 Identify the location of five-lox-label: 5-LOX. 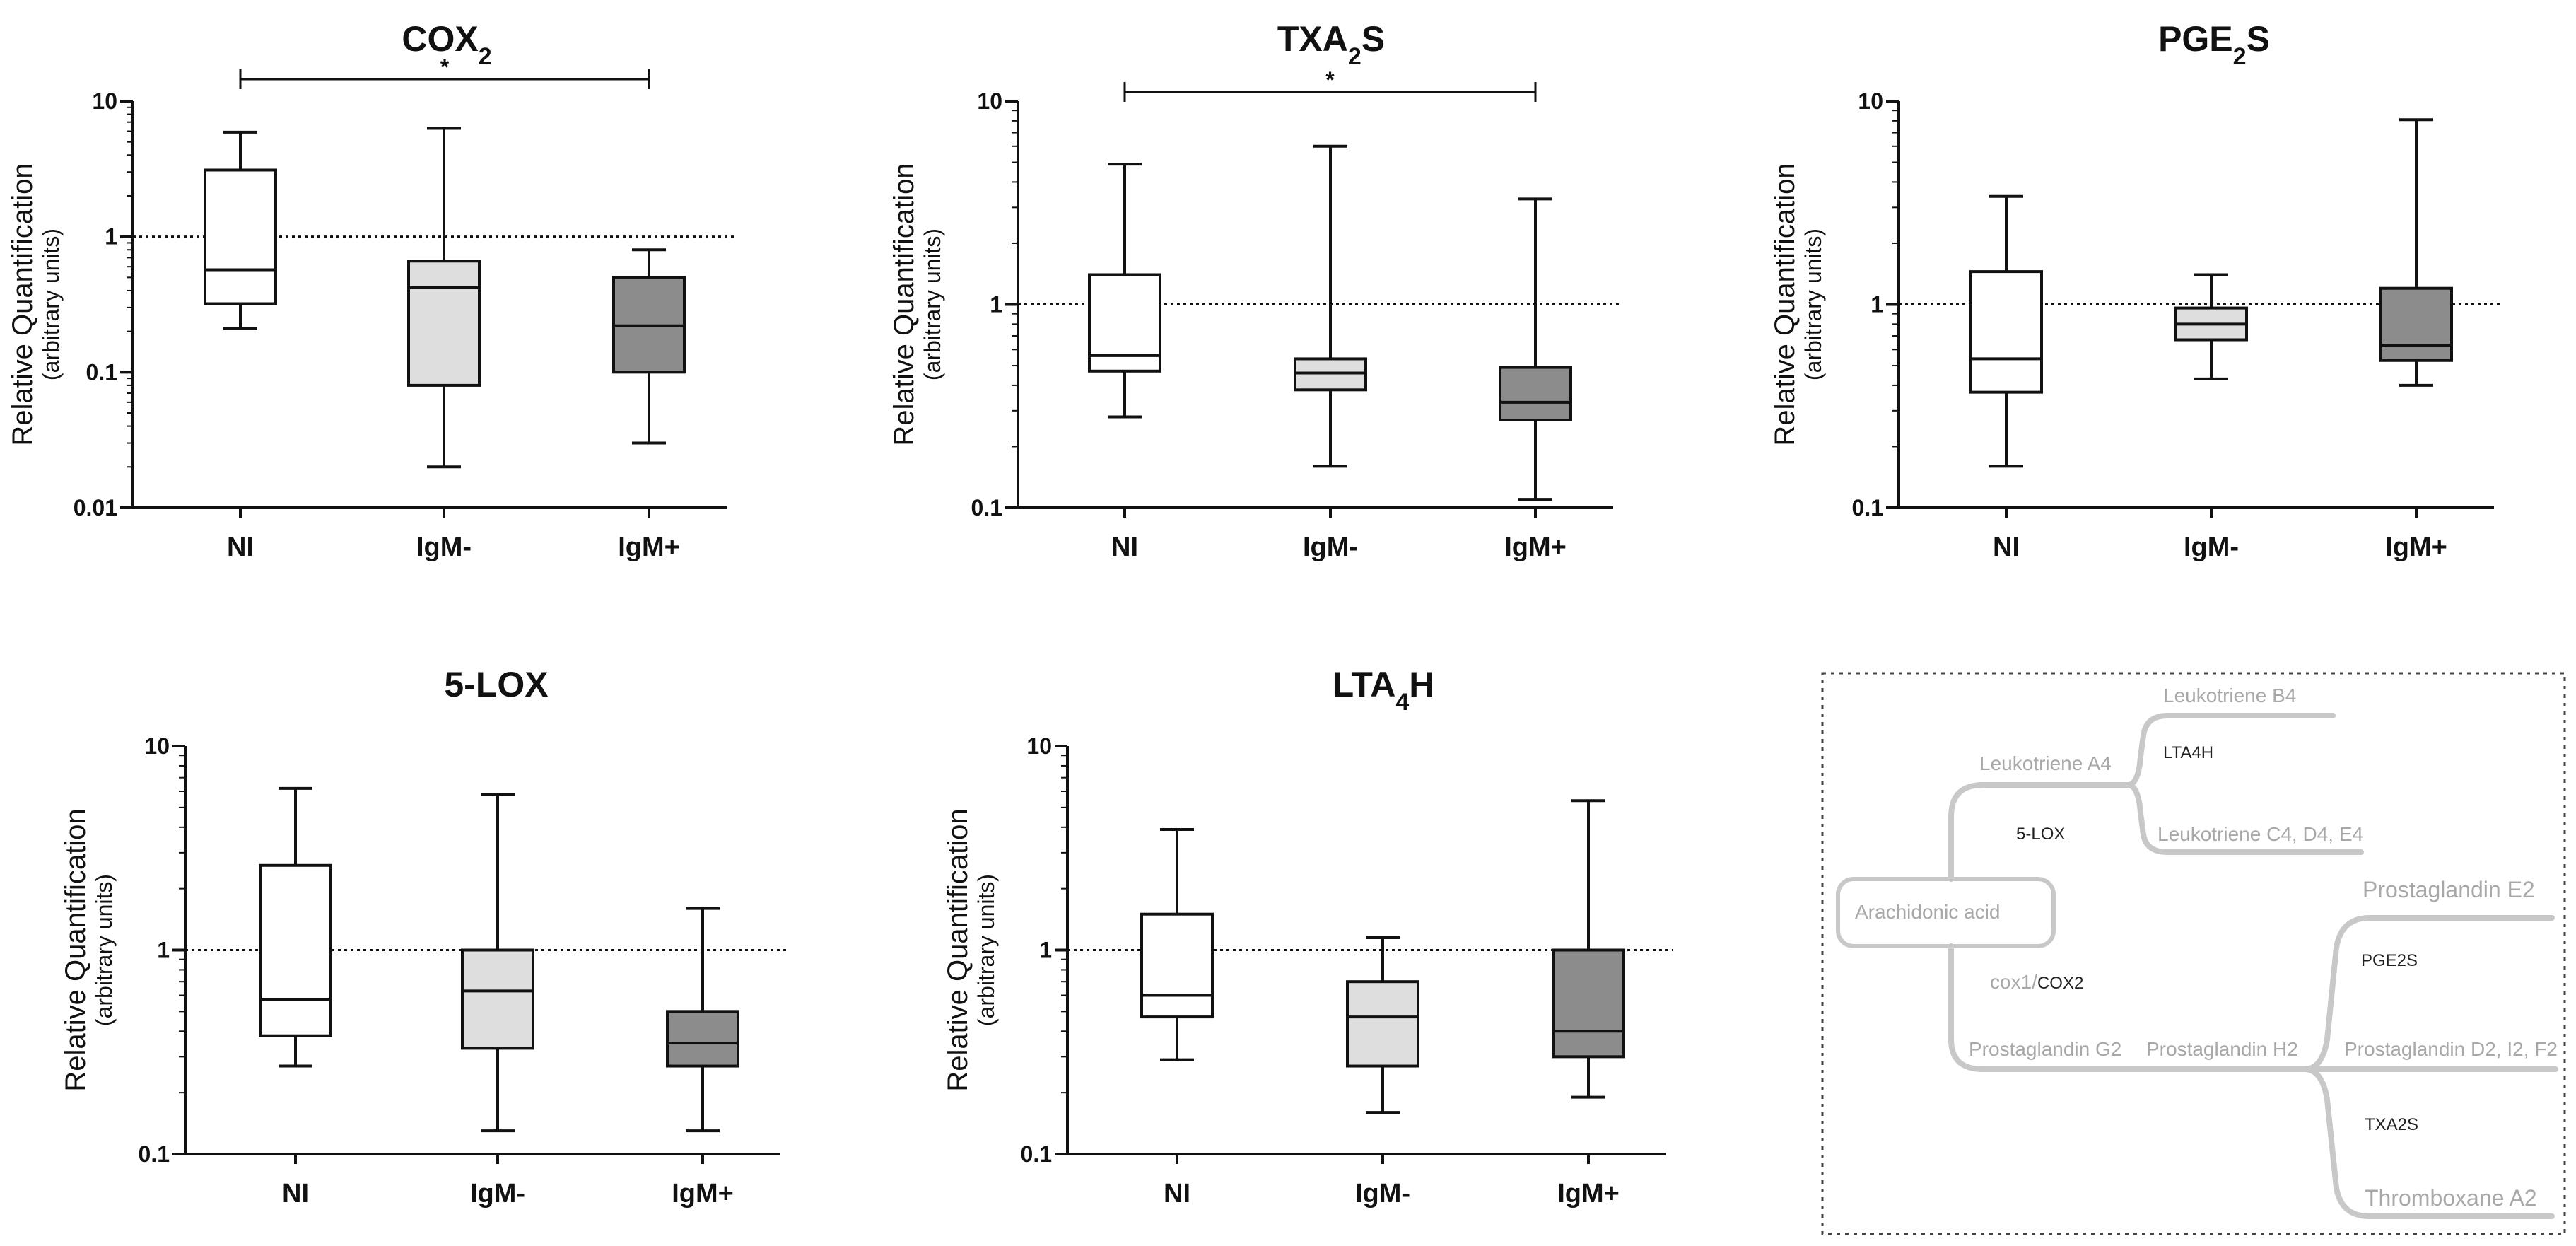
(2041, 834).